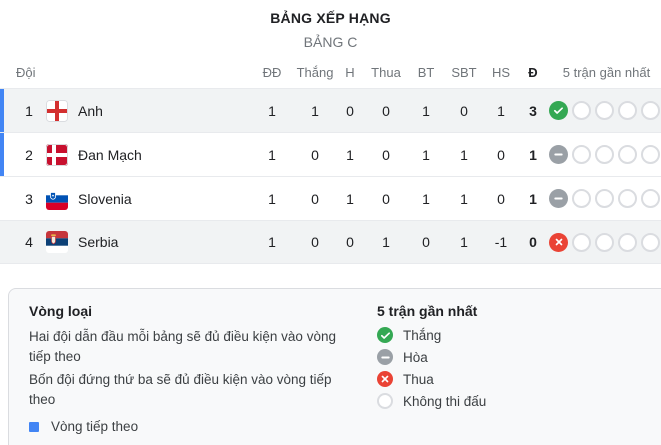 The image size is (661, 445). What do you see at coordinates (34, 426) in the screenshot?
I see `next-round-swatch-icon` at bounding box center [34, 426].